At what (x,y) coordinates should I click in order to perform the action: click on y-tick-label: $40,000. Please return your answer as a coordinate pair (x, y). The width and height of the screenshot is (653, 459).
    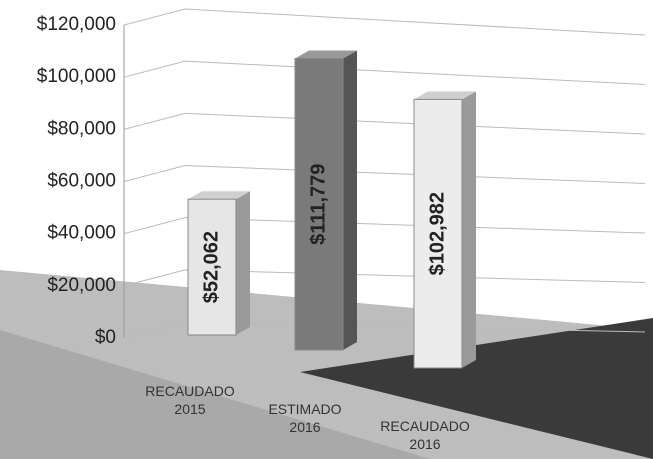
    Looking at the image, I should click on (81, 233).